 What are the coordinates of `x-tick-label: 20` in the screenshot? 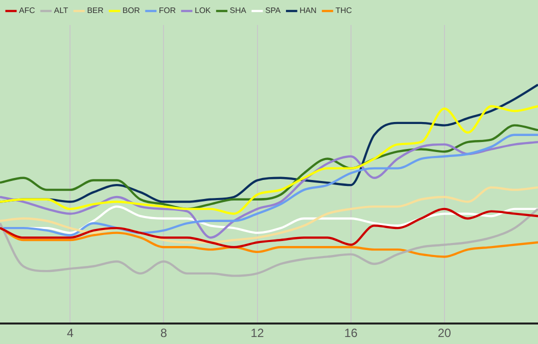 It's located at (445, 333).